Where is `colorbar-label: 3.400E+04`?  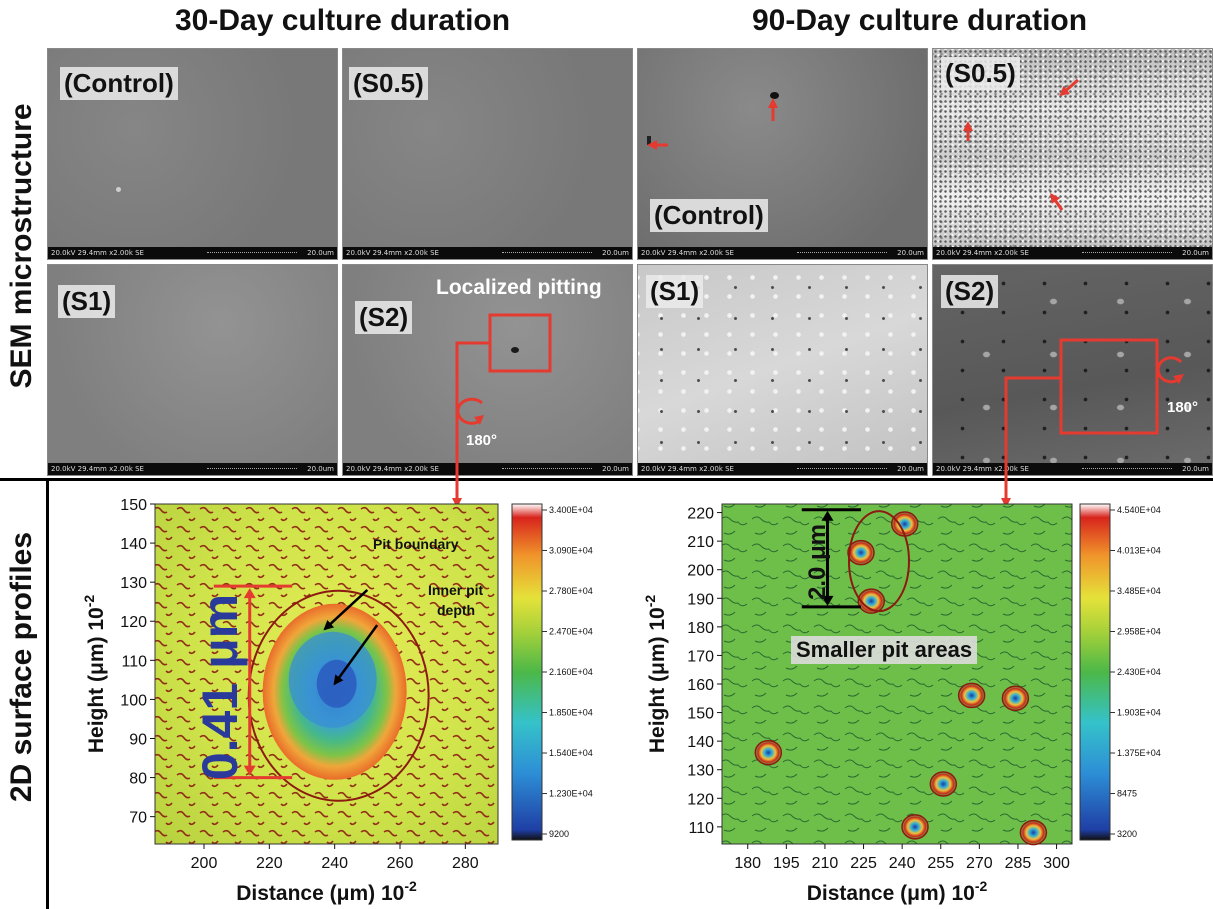
colorbar-label: 3.400E+04 is located at coordinates (571, 510).